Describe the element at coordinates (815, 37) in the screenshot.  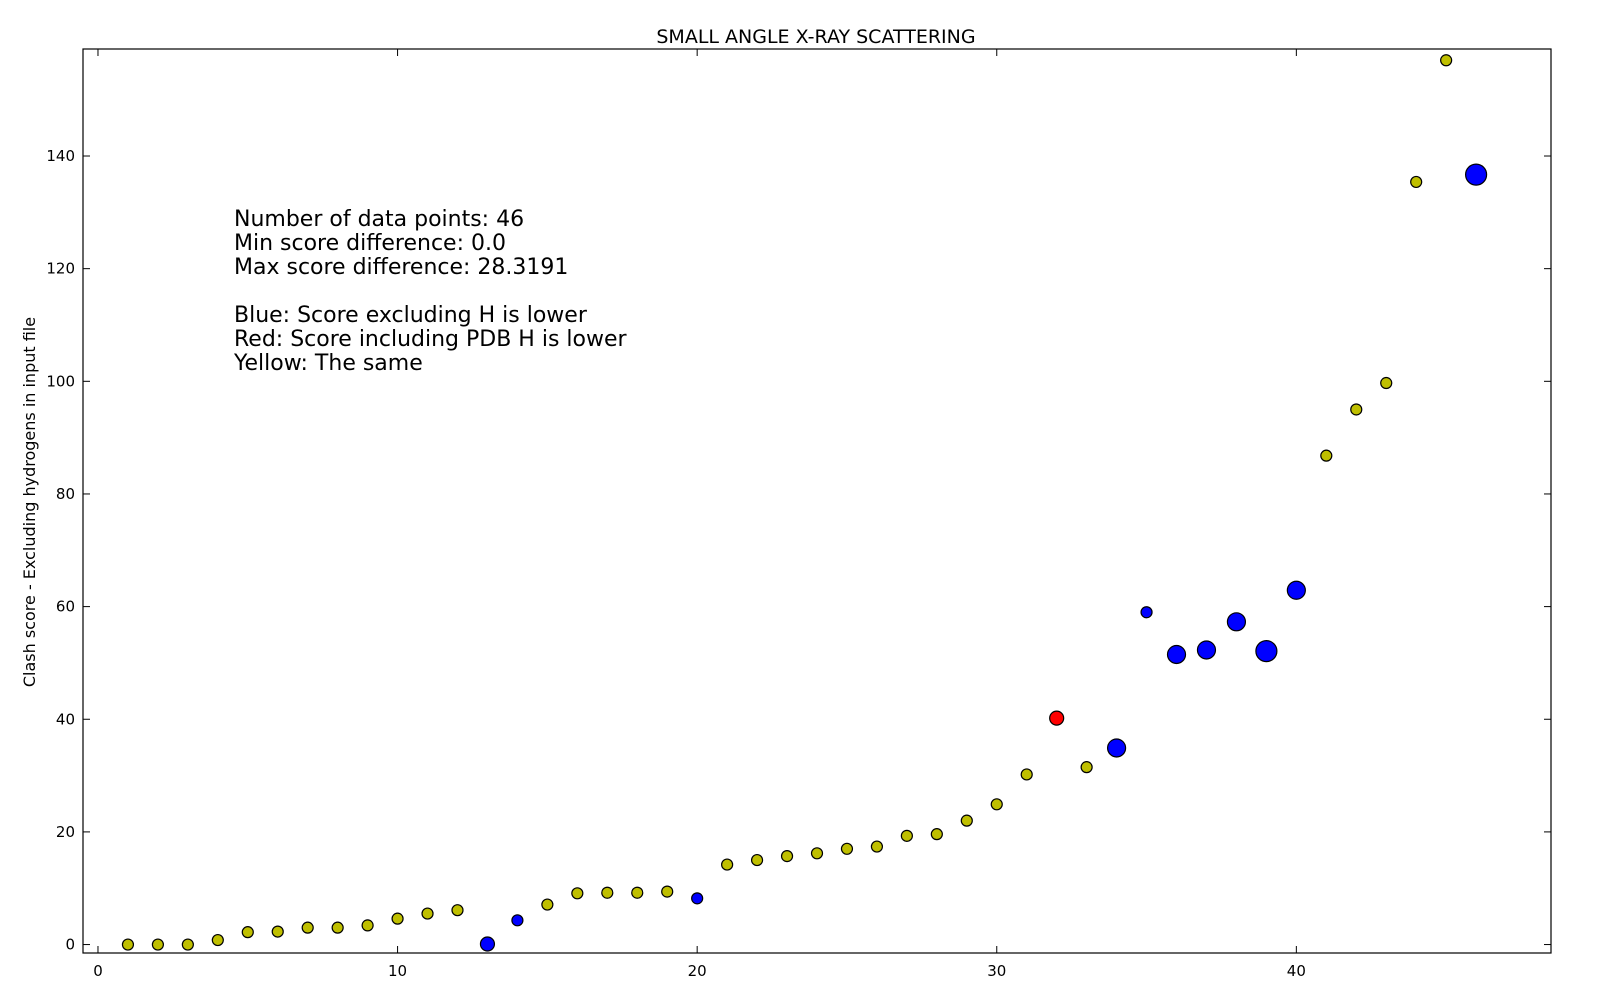
I see `chart-title: SMALL ANGLE X-RAY SCATTERING` at that location.